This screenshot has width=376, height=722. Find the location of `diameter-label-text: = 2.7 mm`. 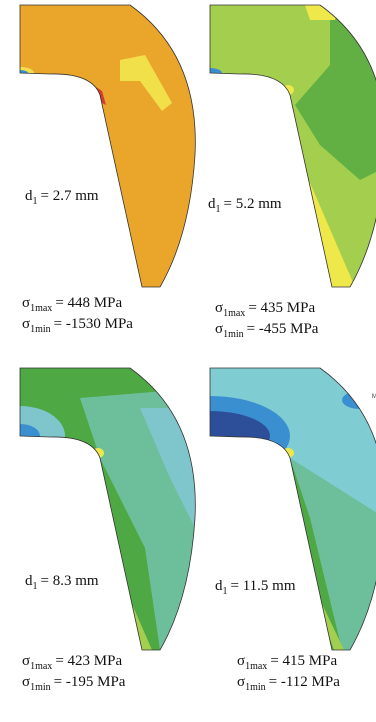

diameter-label-text: = 2.7 mm is located at coordinates (70, 196).